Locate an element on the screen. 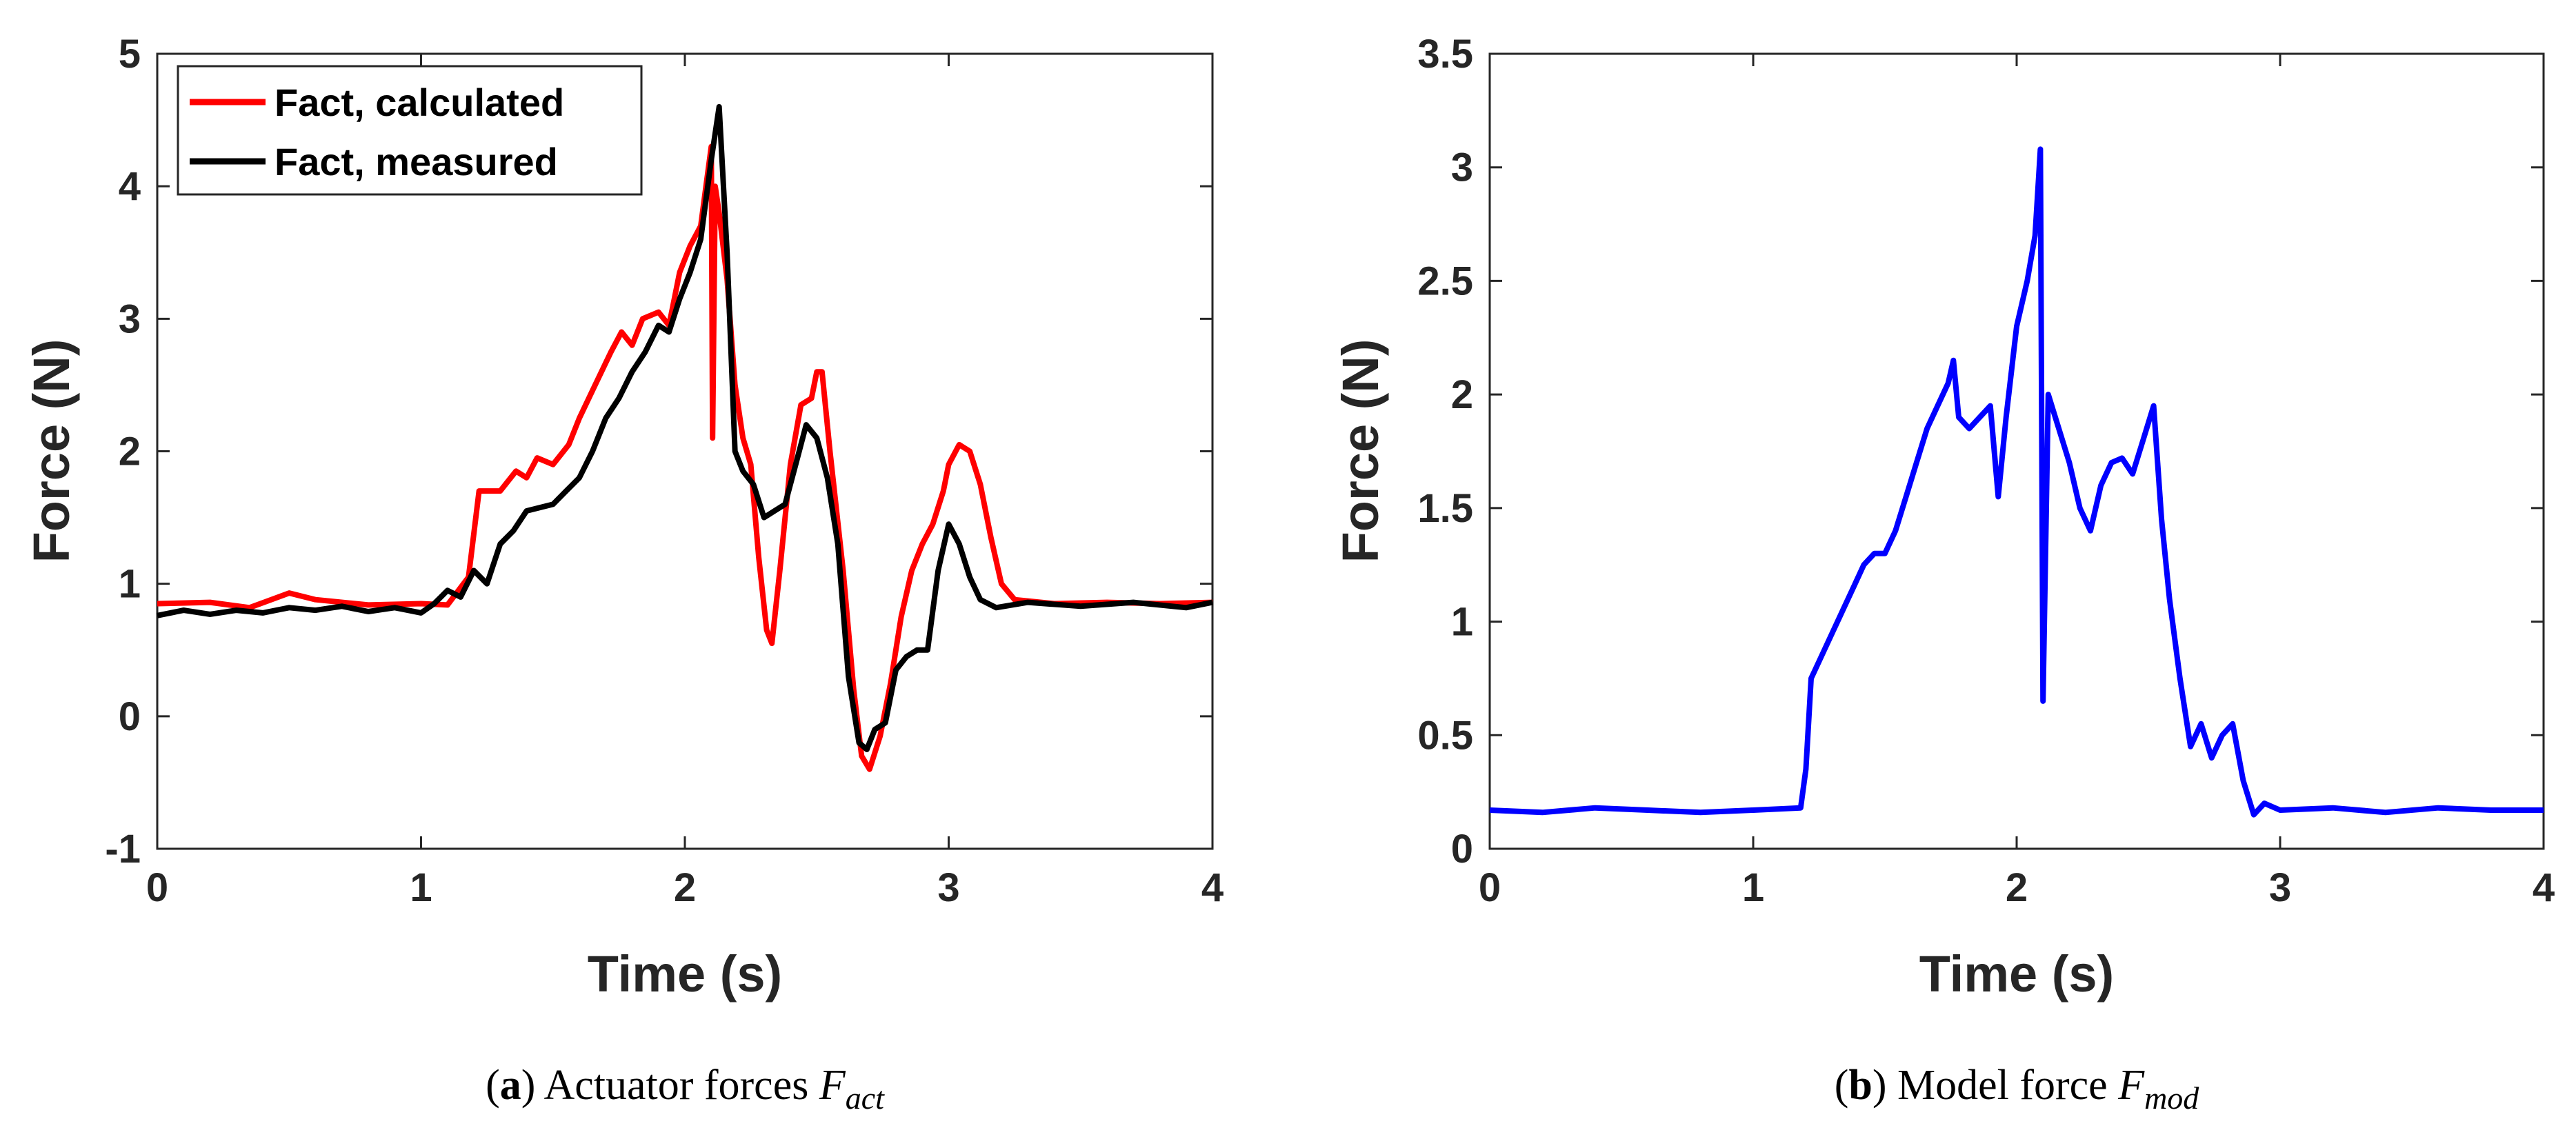 The height and width of the screenshot is (1128, 2576). caption-b: (b) Model force Fmod is located at coordinates (2017, 1089).